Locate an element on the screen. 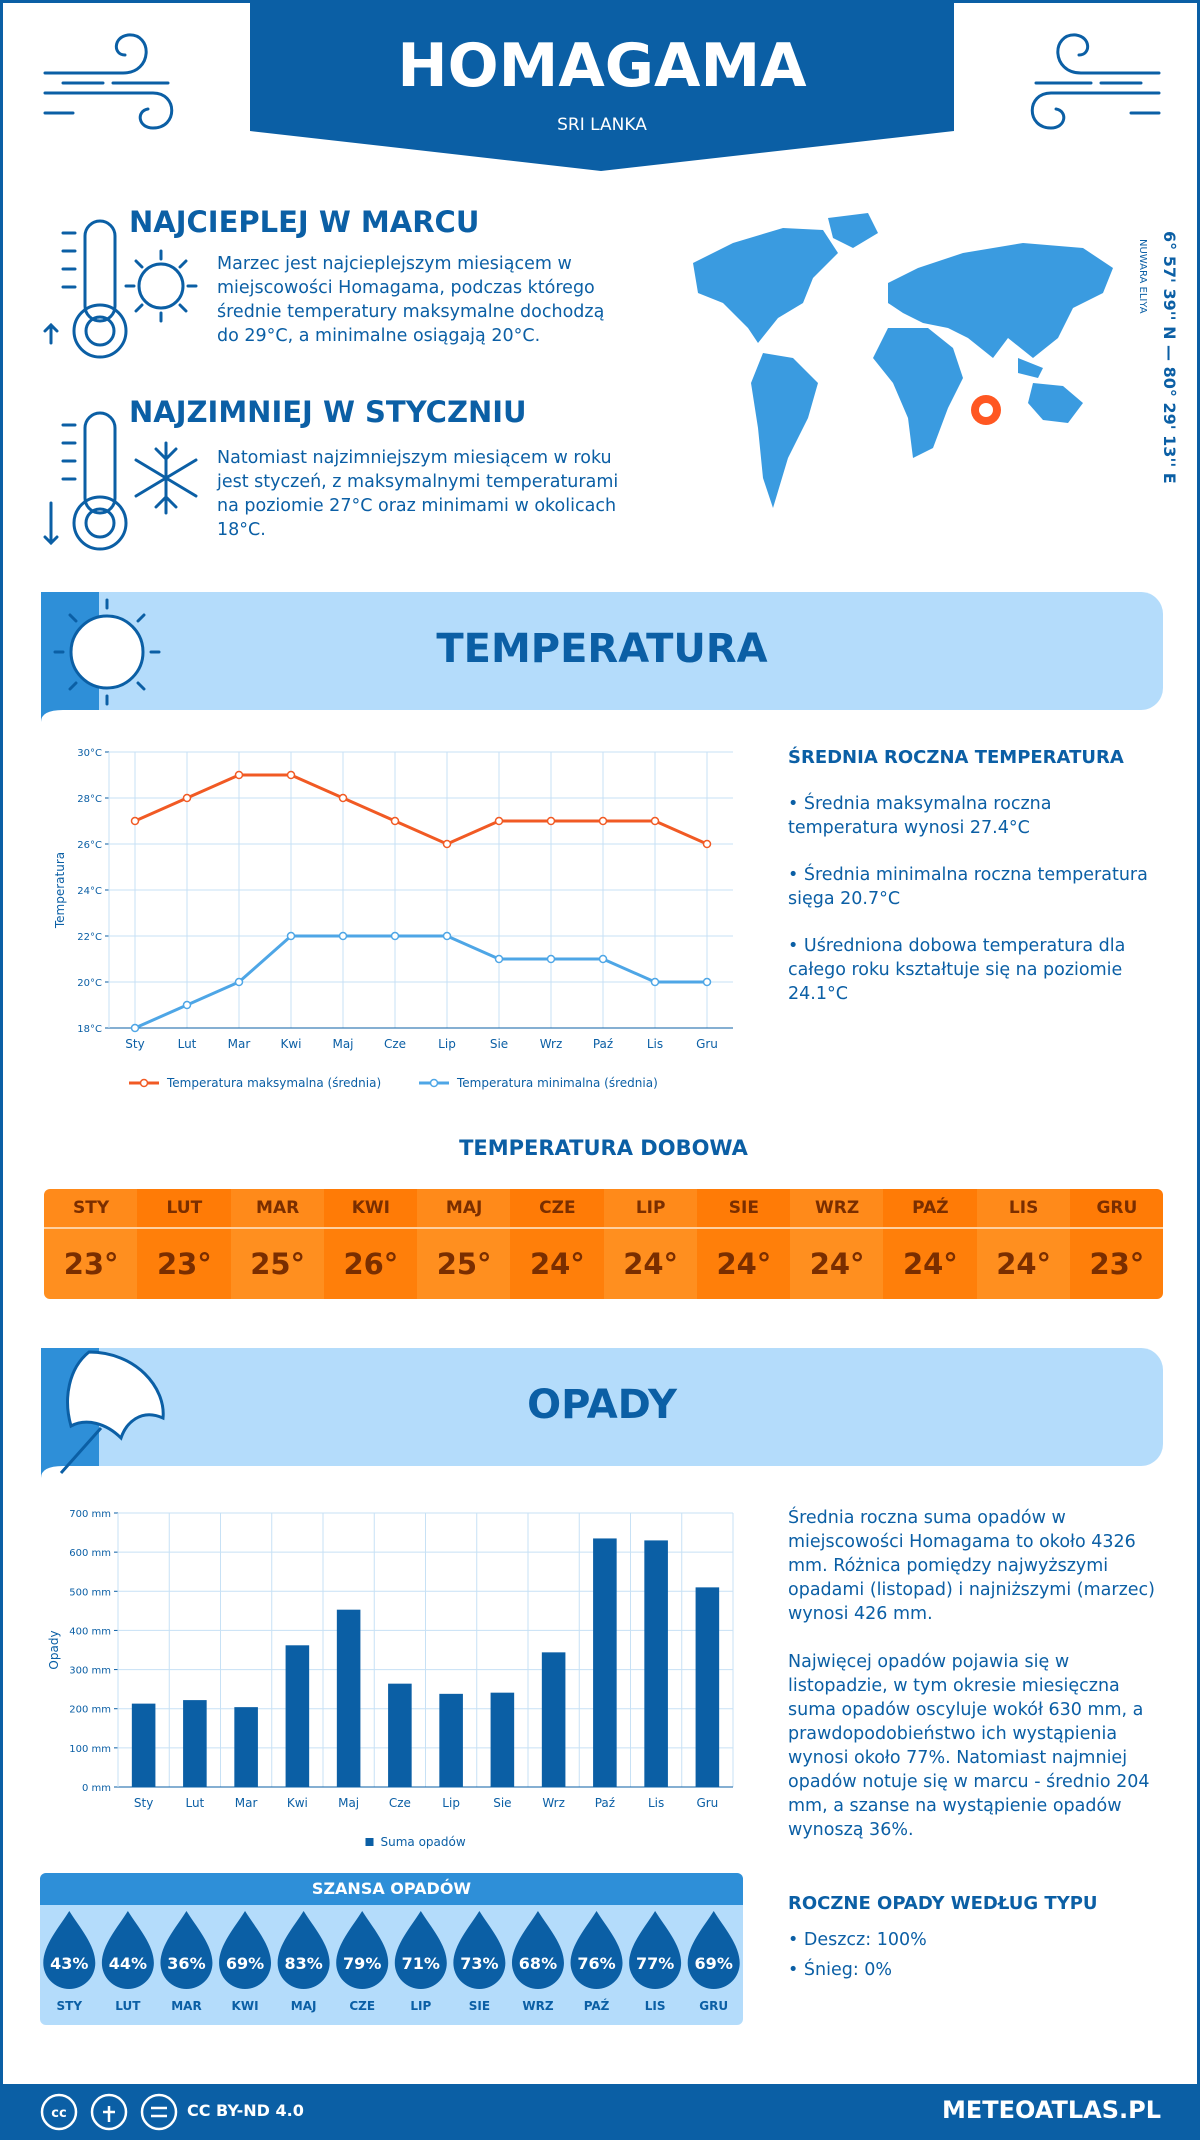 Image resolution: width=1200 pixels, height=2140 pixels. x-tick-label: Cze is located at coordinates (395, 1044).